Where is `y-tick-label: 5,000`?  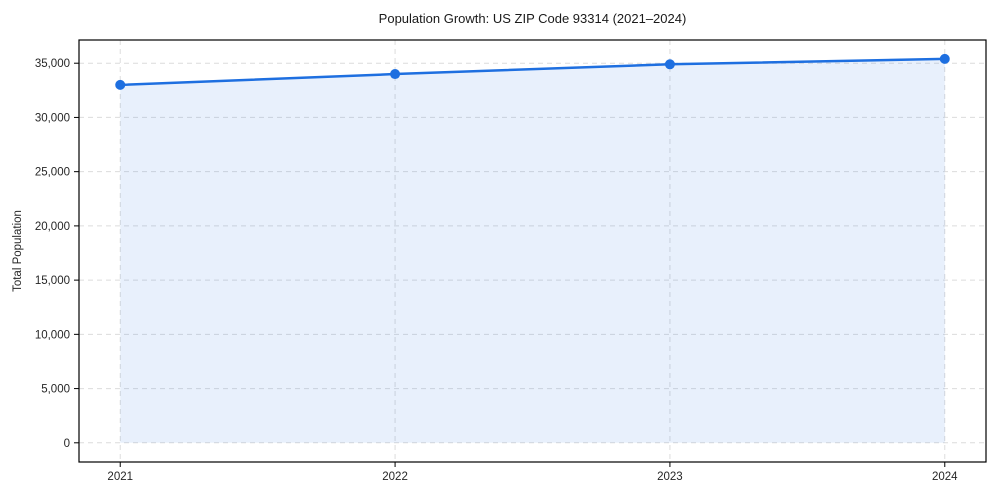 y-tick-label: 5,000 is located at coordinates (55, 390).